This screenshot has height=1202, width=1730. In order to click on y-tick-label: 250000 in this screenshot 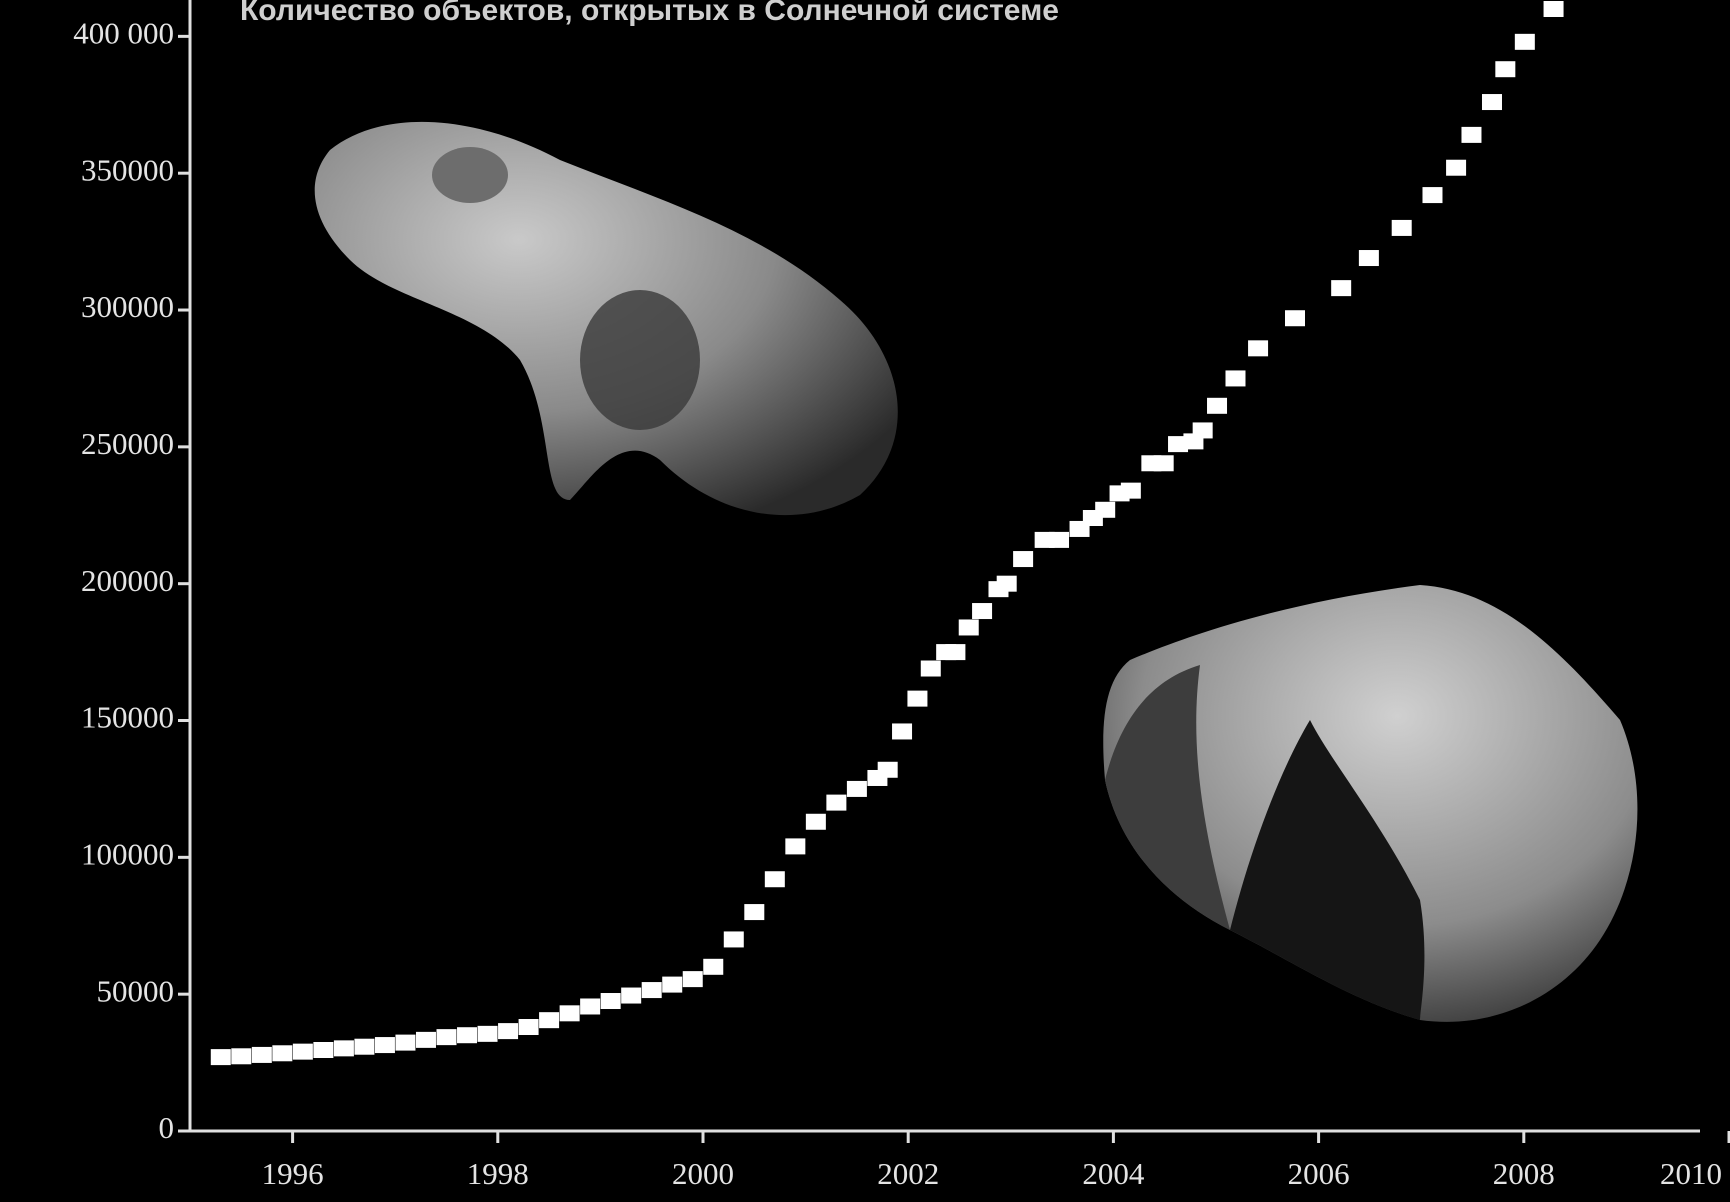, I will do `click(127, 443)`.